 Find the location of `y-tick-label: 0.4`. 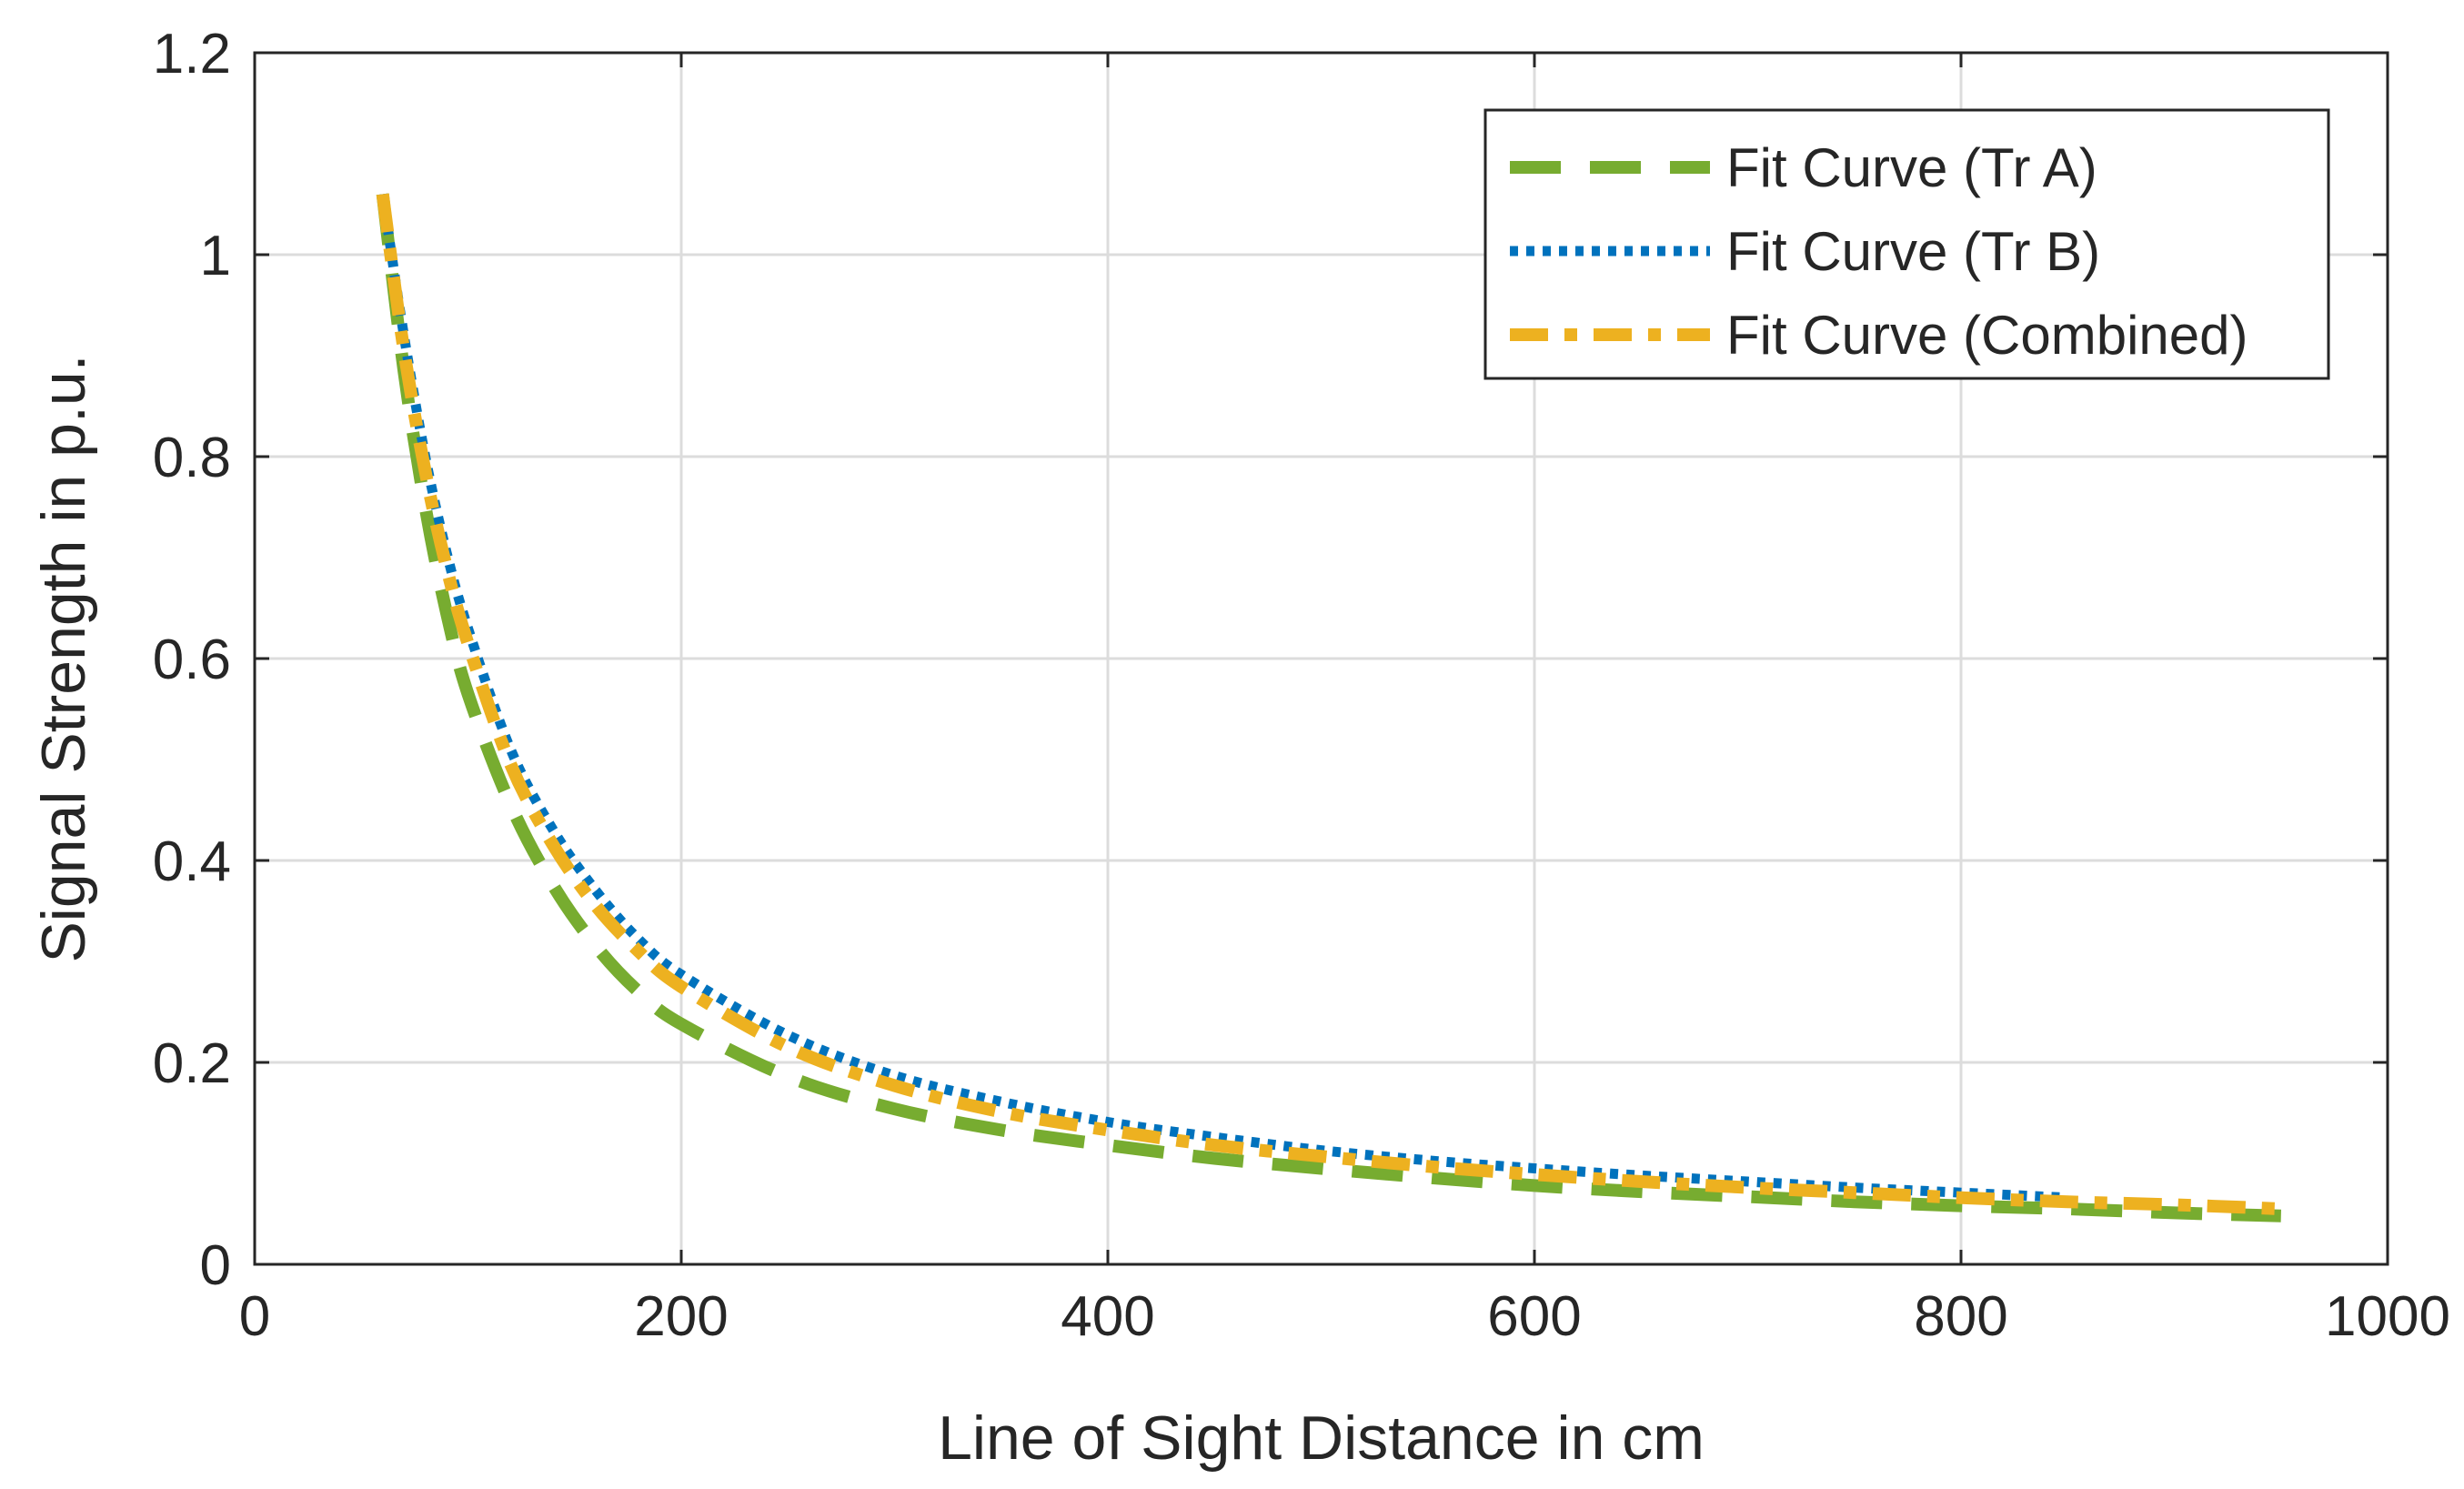

y-tick-label: 0.4 is located at coordinates (192, 862).